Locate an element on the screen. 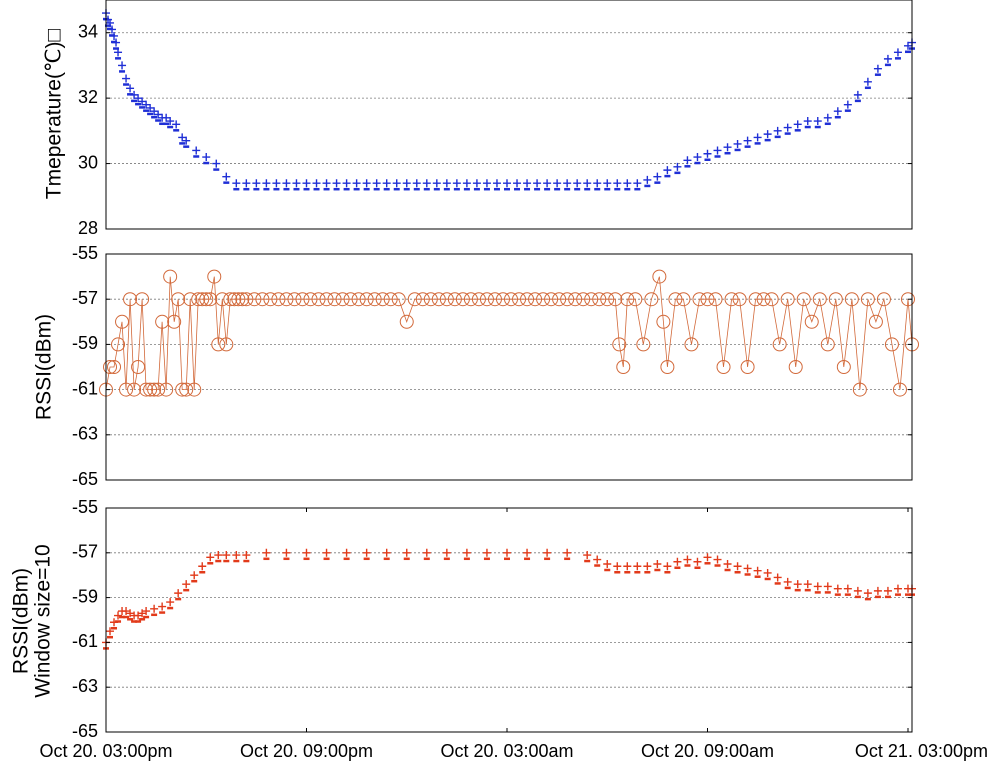 This screenshot has width=1000, height=765. y-tick-label: -63 is located at coordinates (85, 686).